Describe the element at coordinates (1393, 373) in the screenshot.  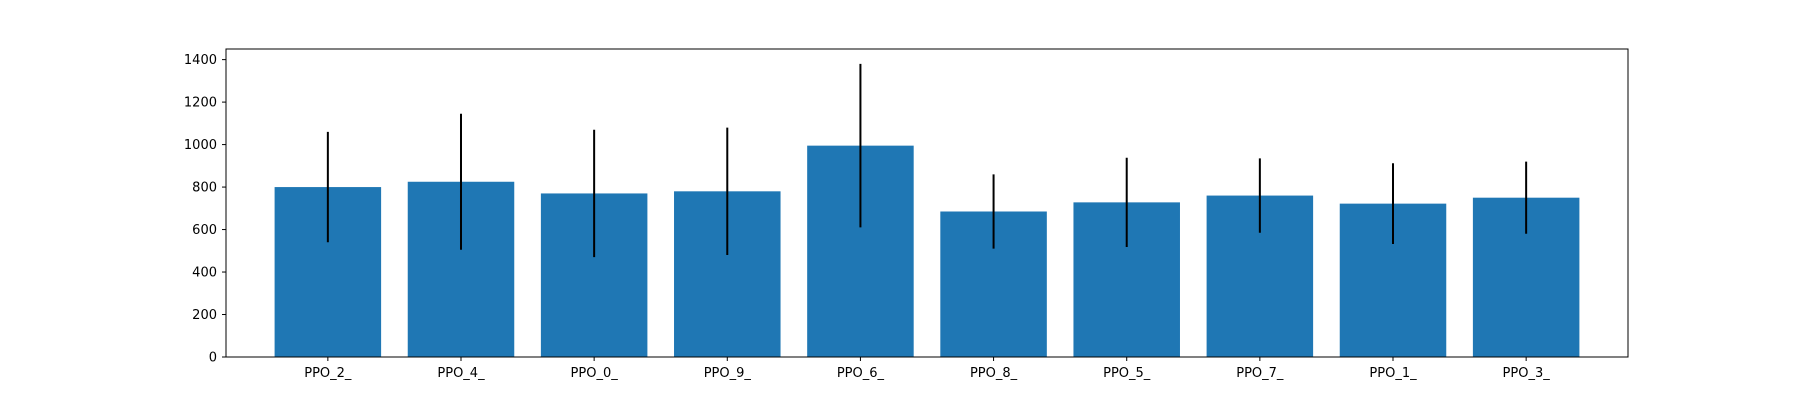
I see `x-tick-label: PPO_1_` at that location.